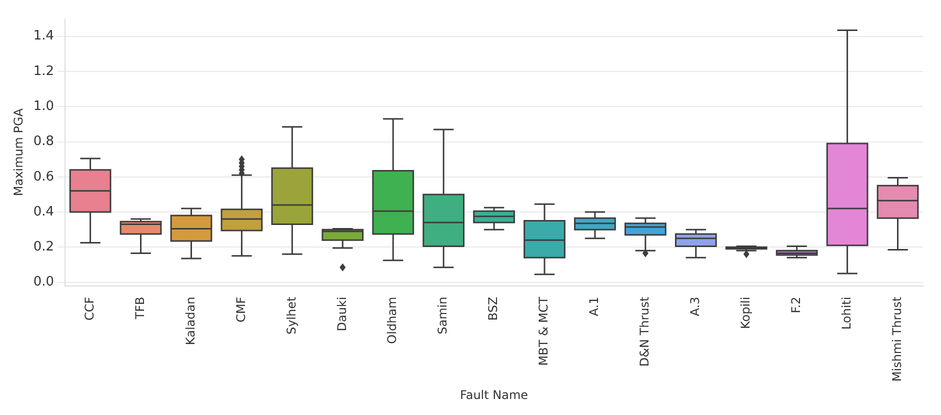 The image size is (941, 415). What do you see at coordinates (645, 331) in the screenshot?
I see `x-tick-label: D&N Thrust` at bounding box center [645, 331].